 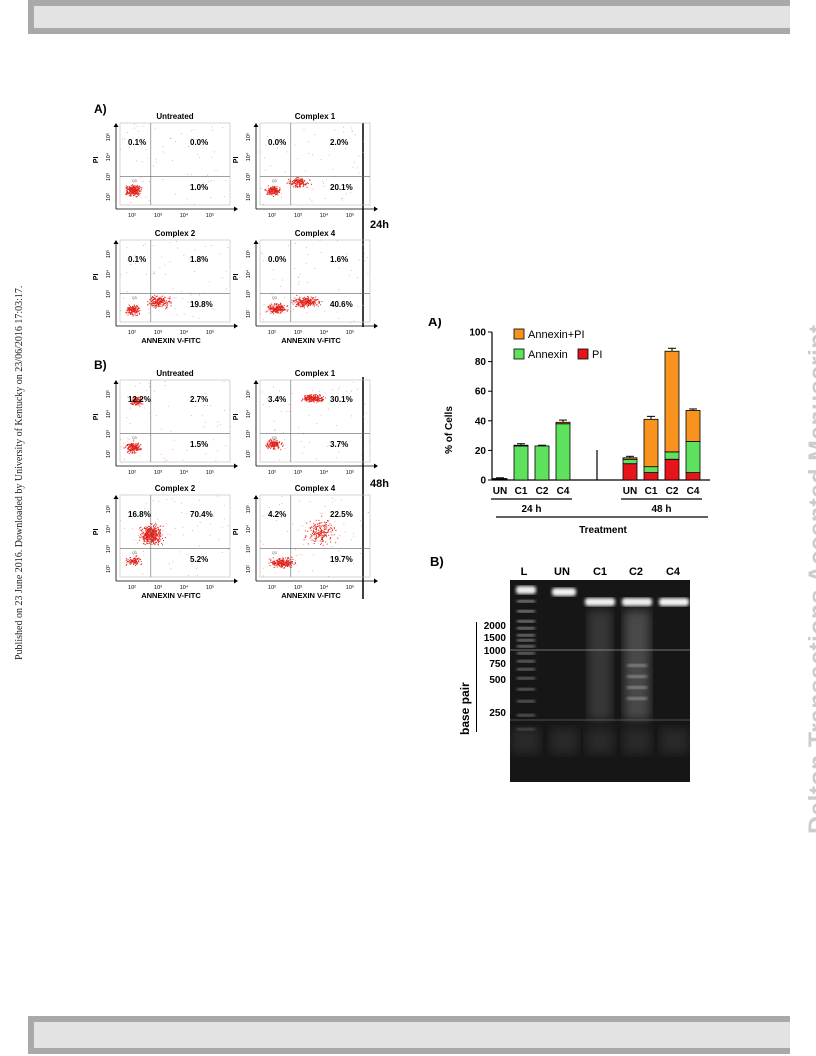 I want to click on gel-marker-label: 500, so click(x=497, y=680).